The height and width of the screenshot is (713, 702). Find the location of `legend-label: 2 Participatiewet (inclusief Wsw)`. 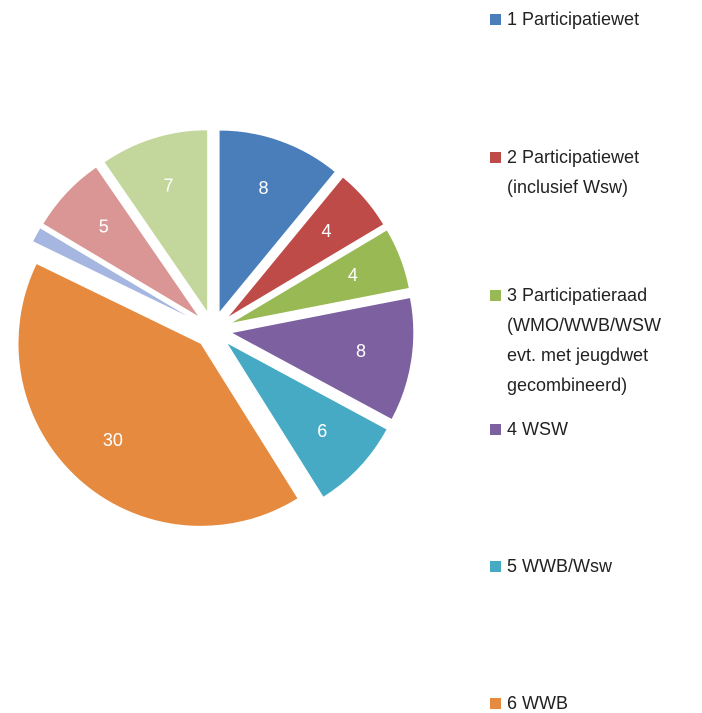

legend-label: 2 Participatiewet (inclusief Wsw) is located at coordinates (573, 172).